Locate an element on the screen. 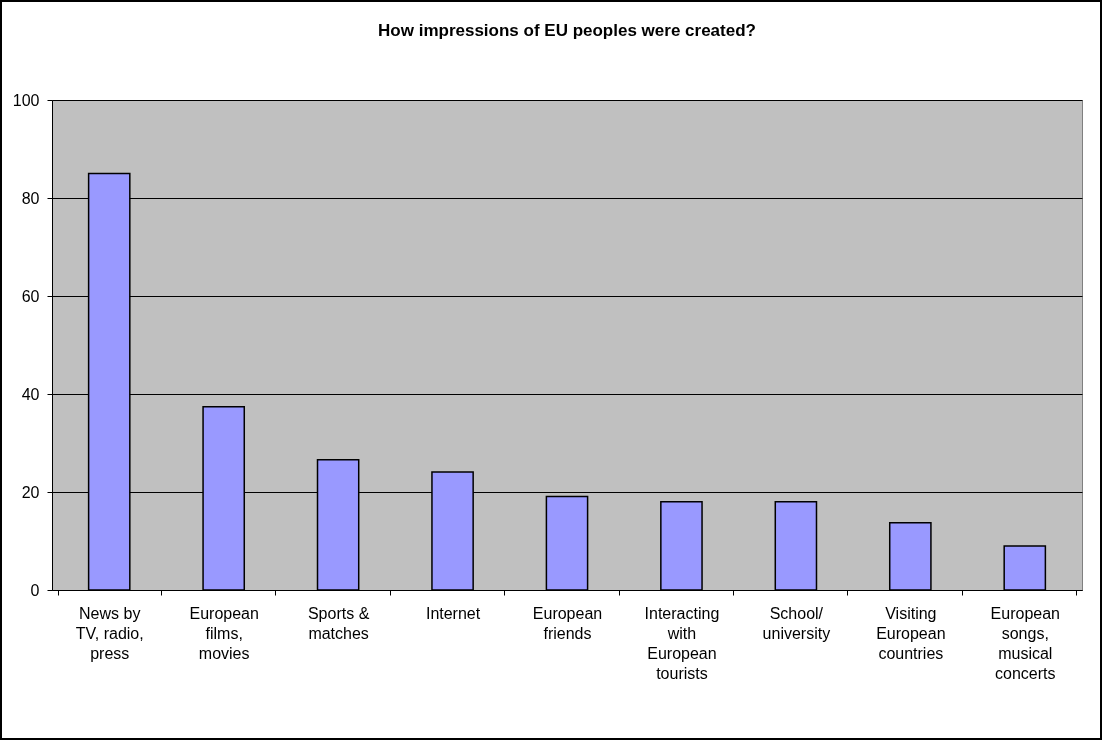 This screenshot has height=740, width=1102. x-tick-label: Visiting European countries is located at coordinates (911, 633).